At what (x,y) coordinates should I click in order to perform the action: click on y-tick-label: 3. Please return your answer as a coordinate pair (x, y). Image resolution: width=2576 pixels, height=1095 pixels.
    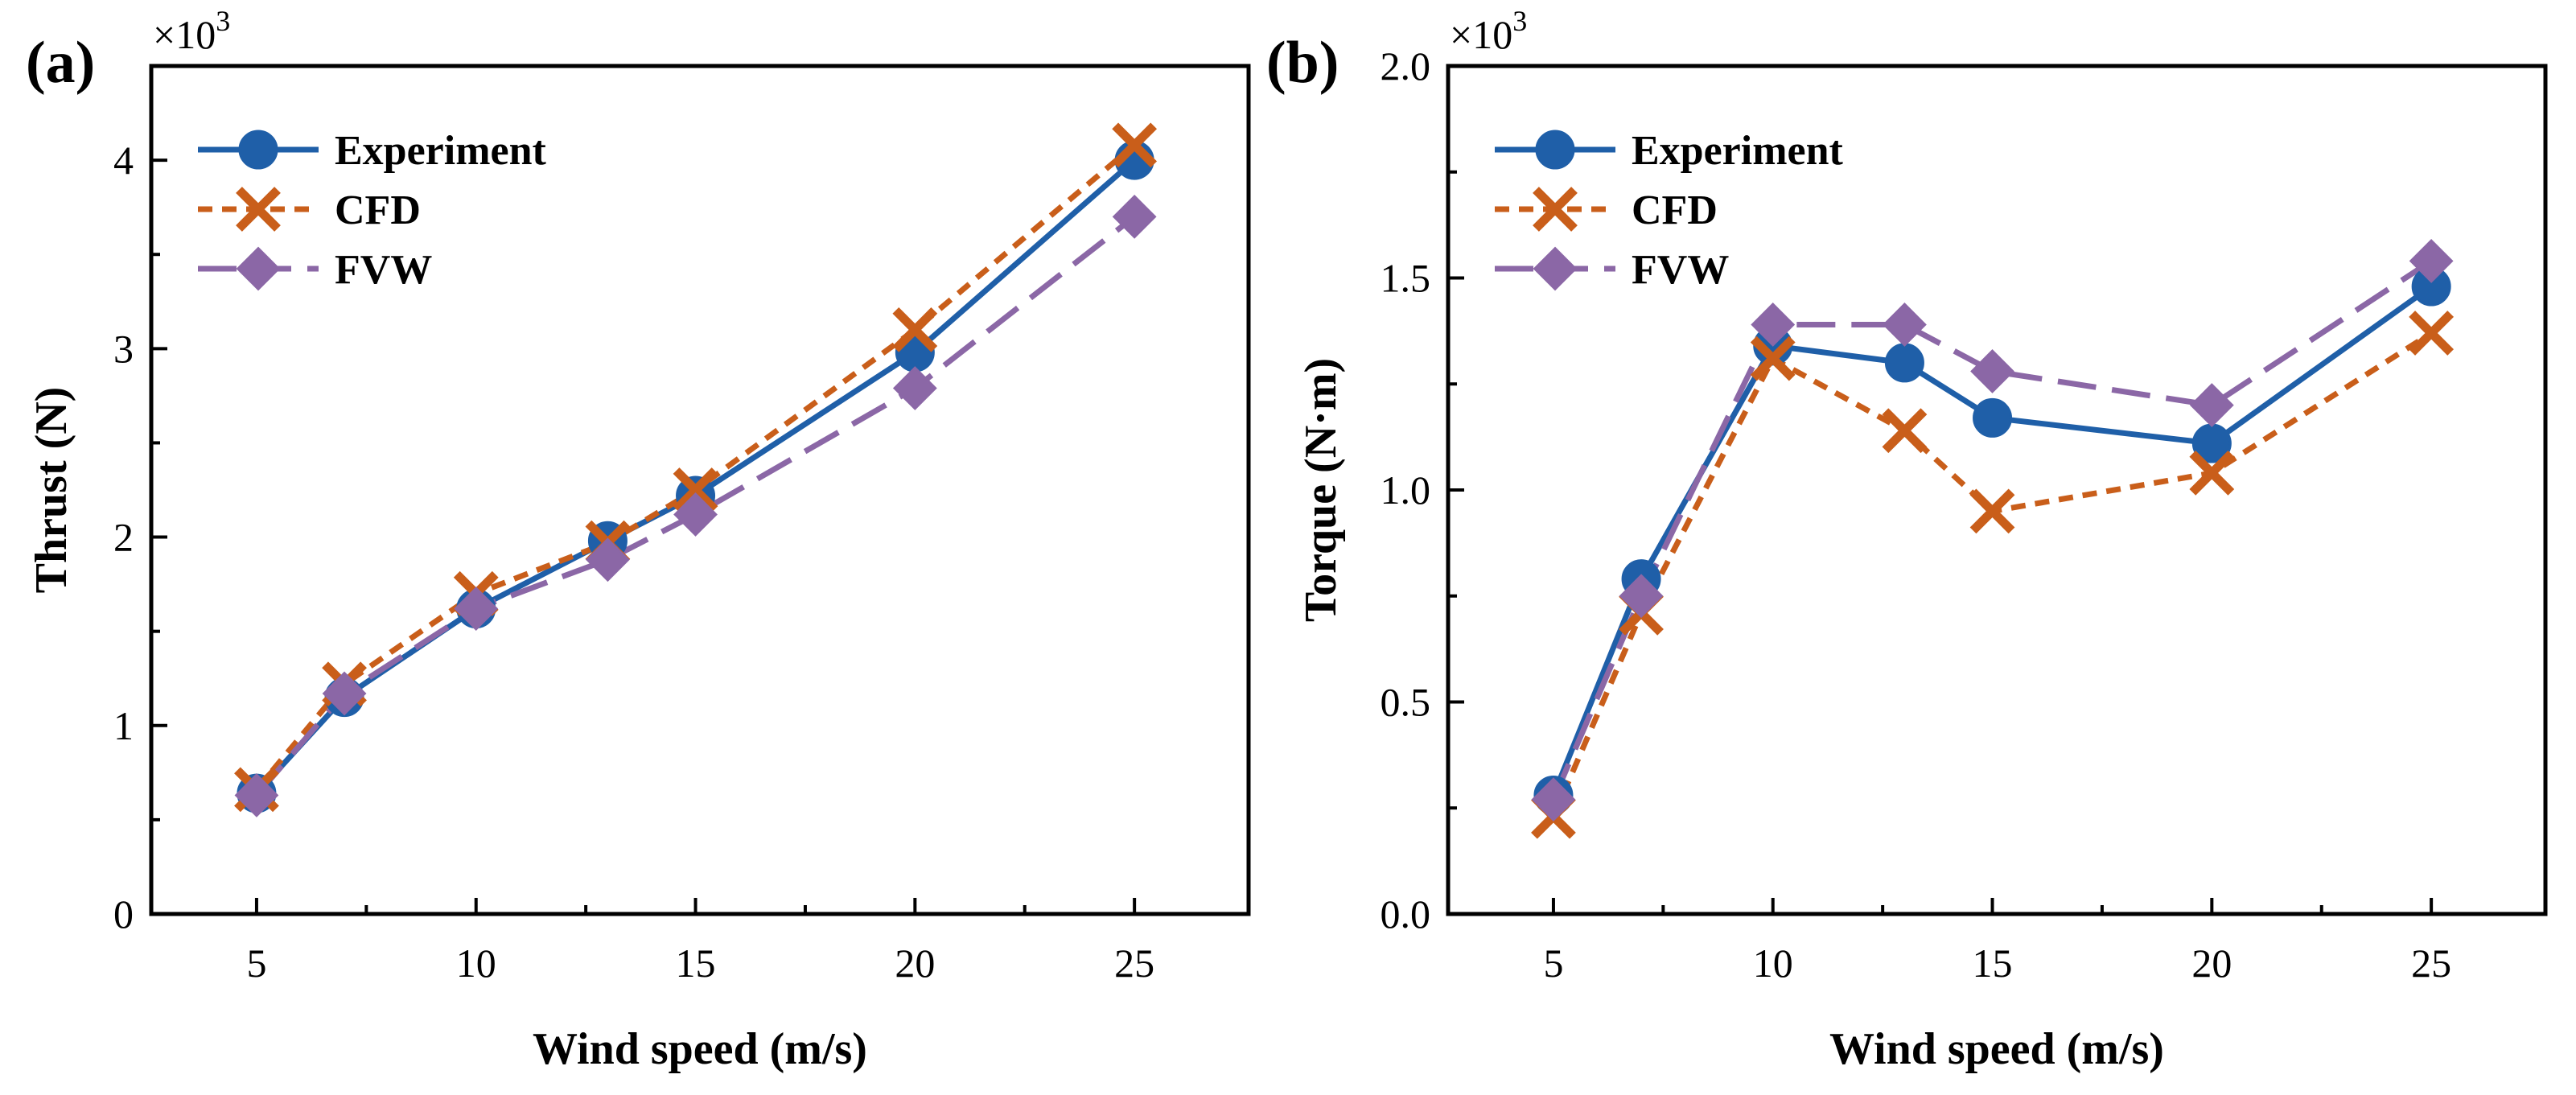
    Looking at the image, I should click on (123, 348).